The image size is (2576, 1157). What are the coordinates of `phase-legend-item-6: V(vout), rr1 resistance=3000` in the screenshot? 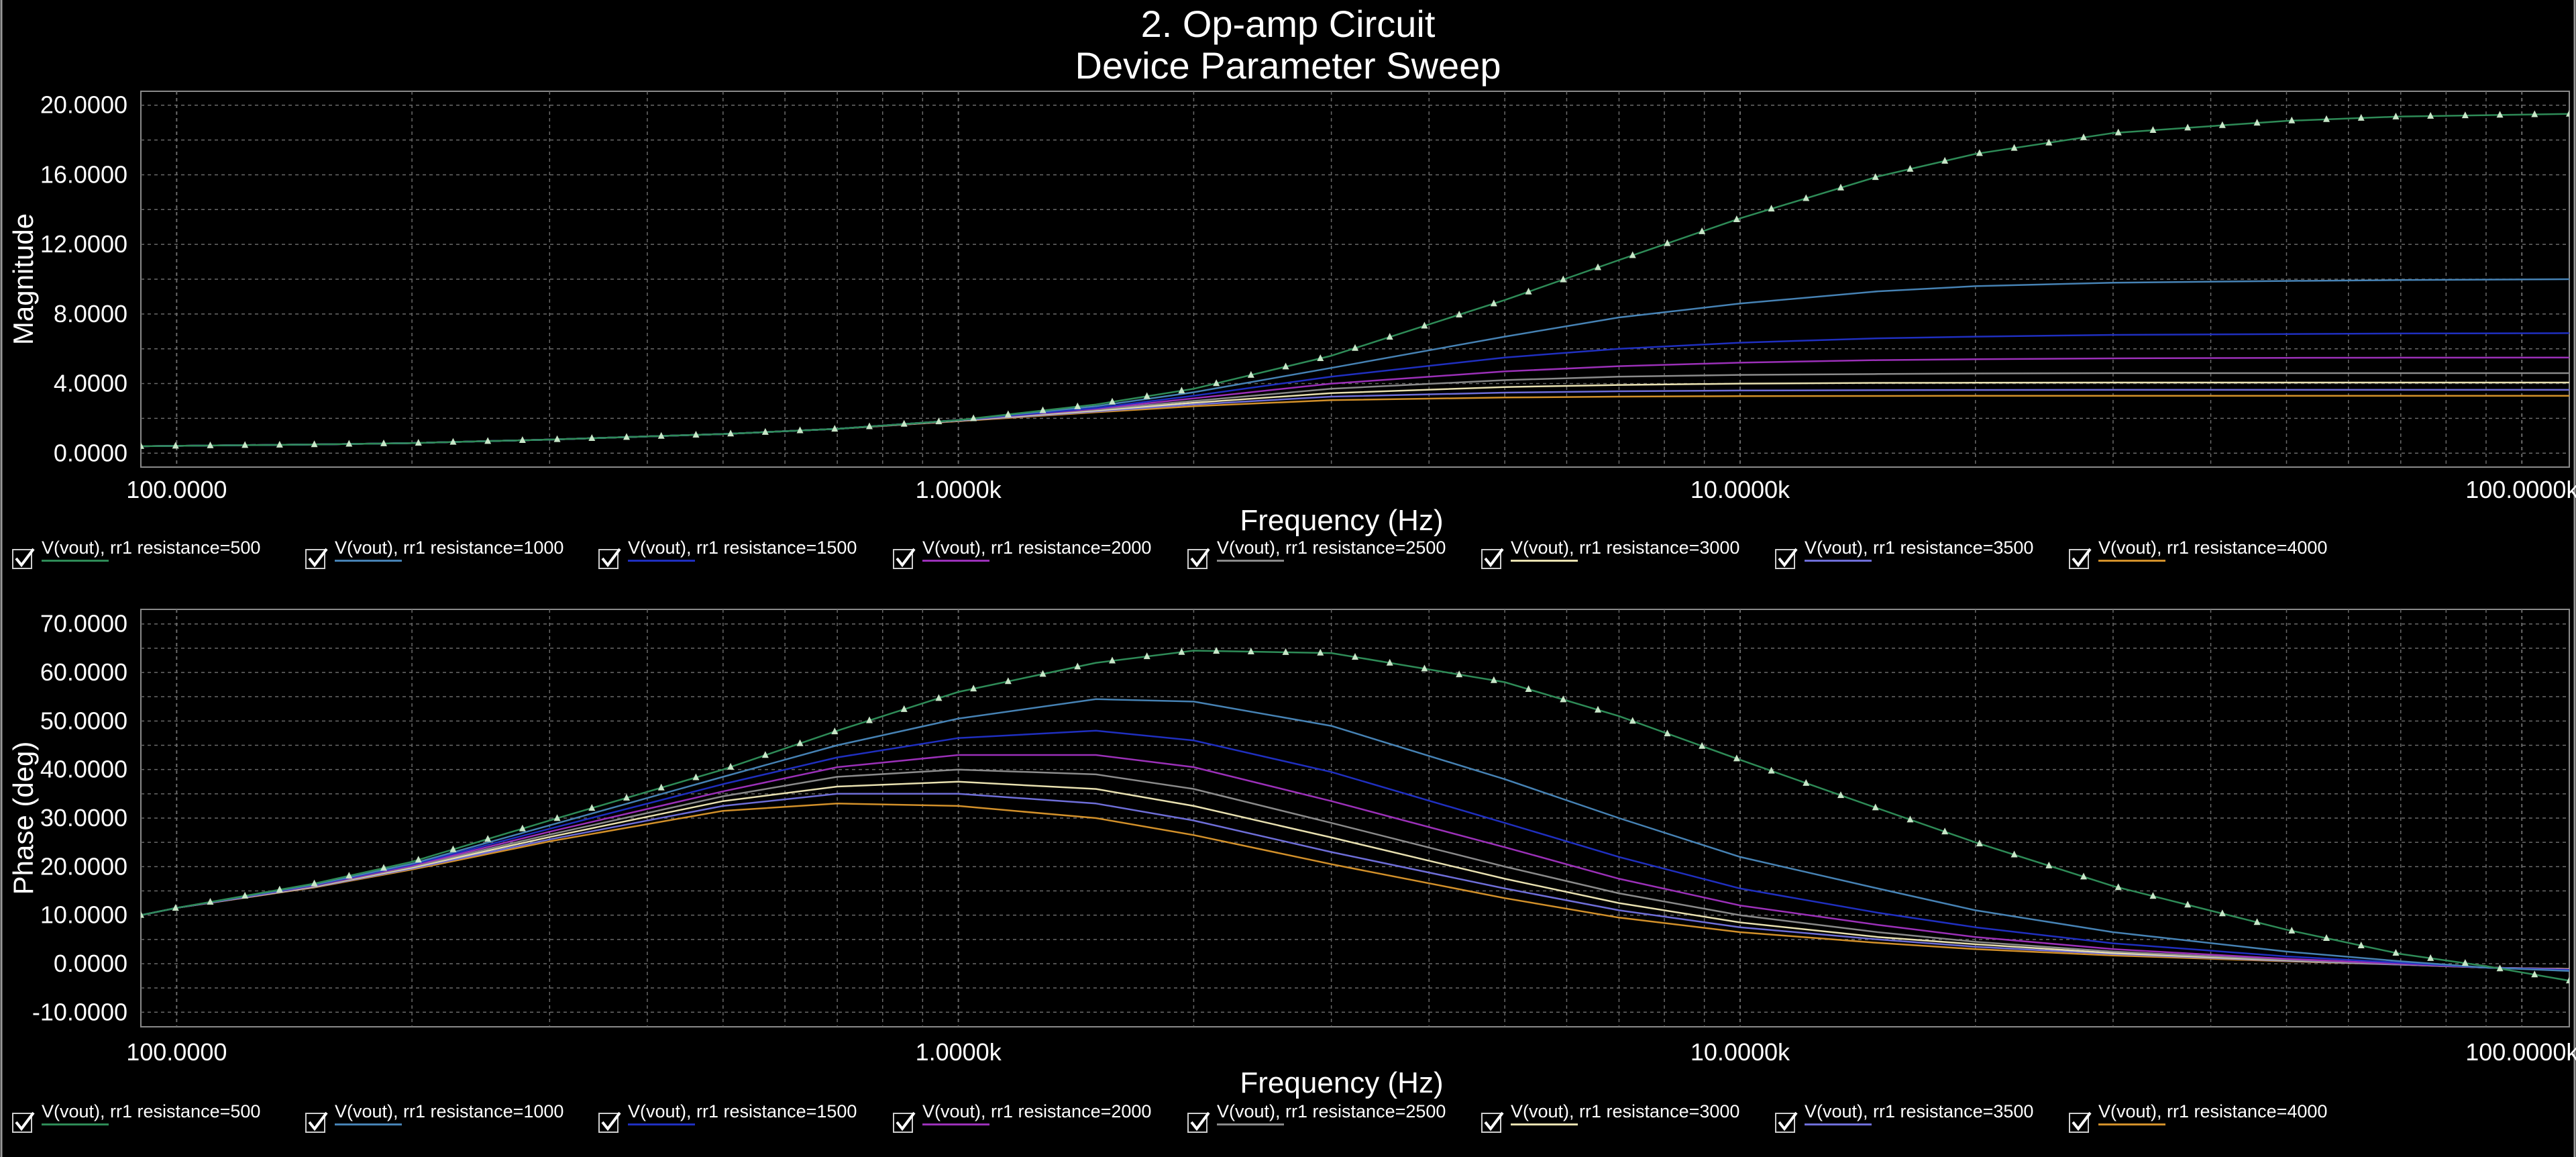 It's located at (1622, 1119).